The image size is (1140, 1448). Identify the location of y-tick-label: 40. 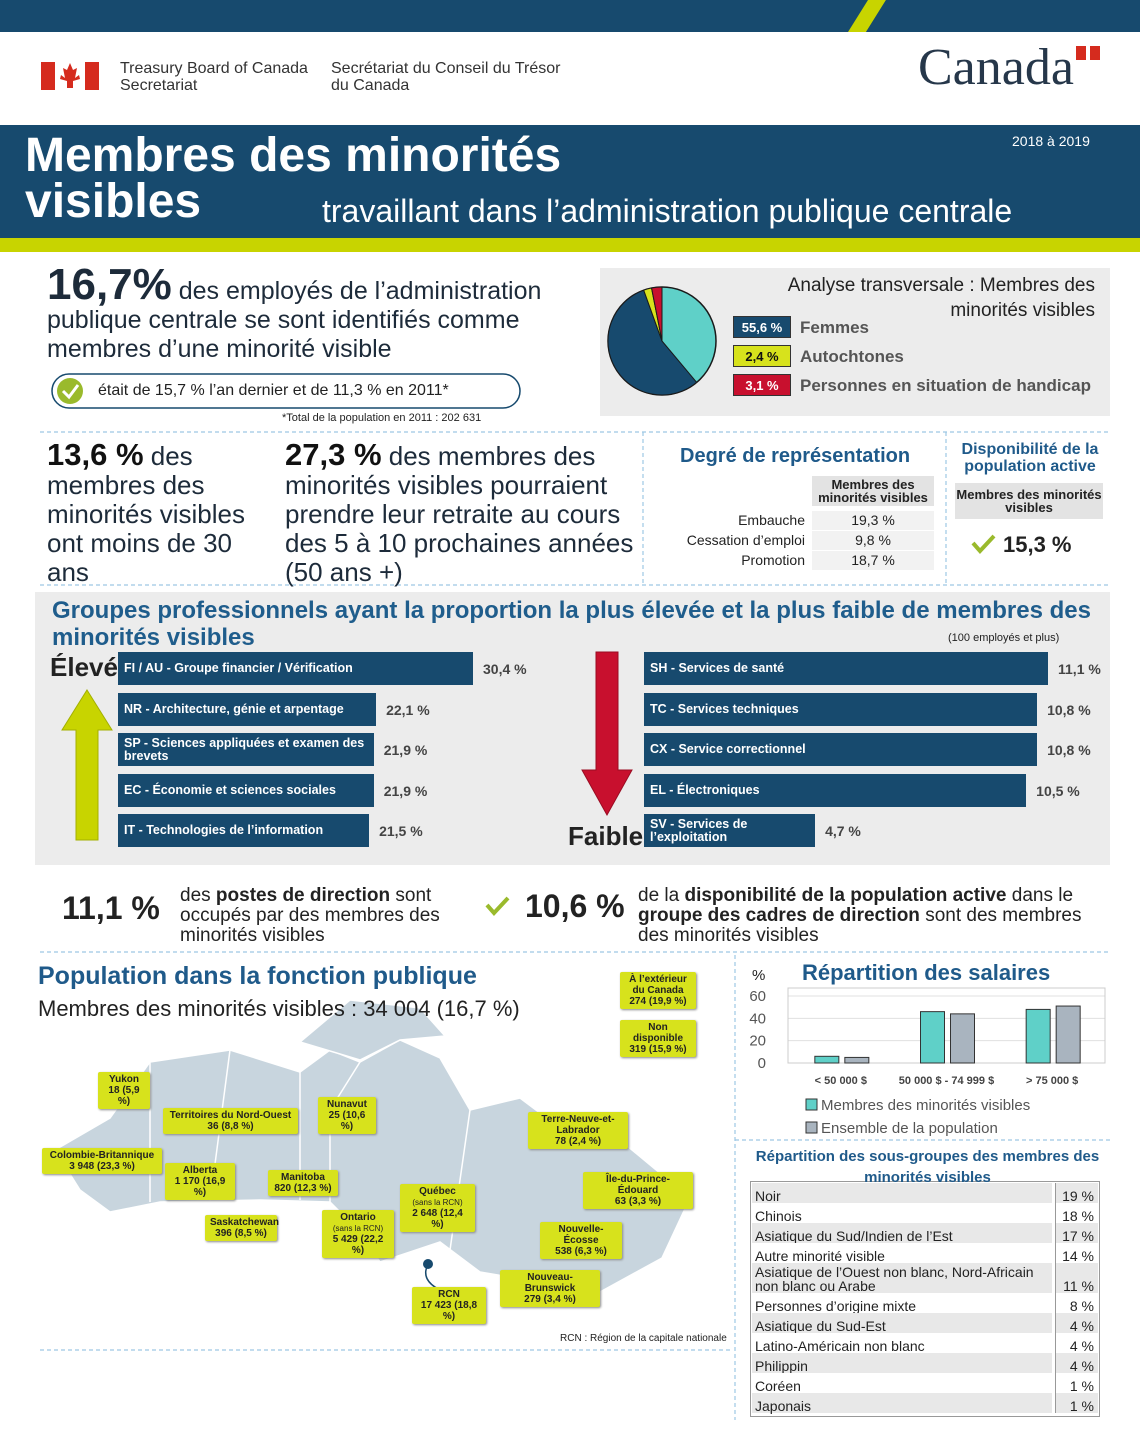
(757, 1018).